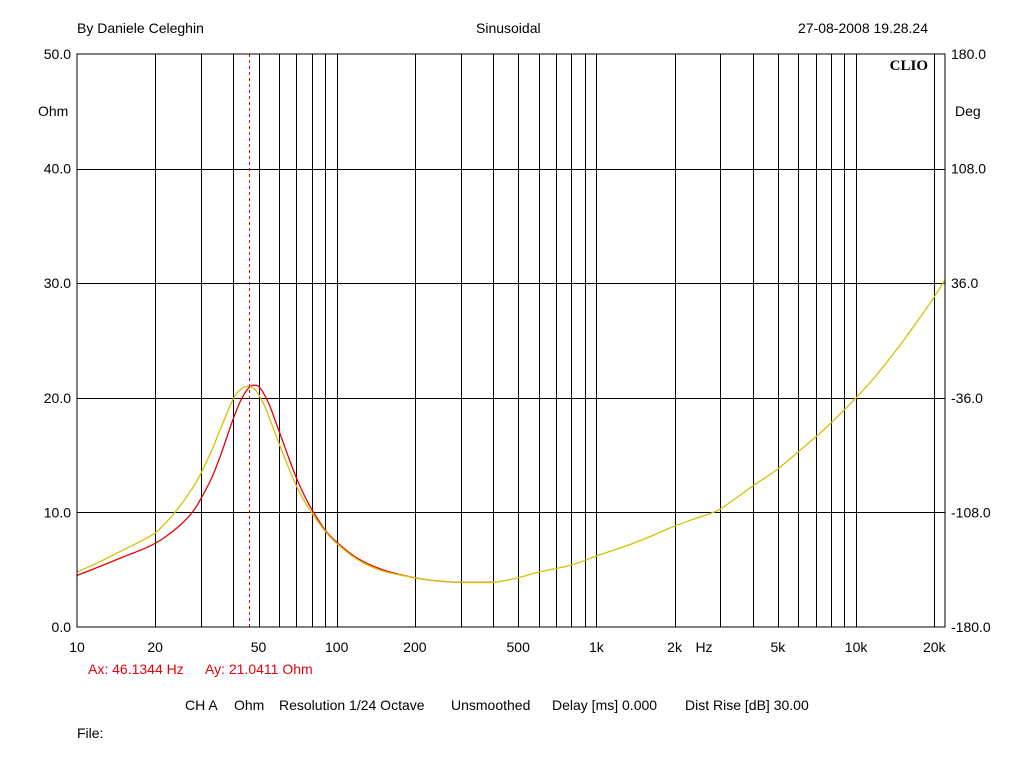 Image resolution: width=1024 pixels, height=768 pixels. I want to click on x-tick-label: 20, so click(155, 647).